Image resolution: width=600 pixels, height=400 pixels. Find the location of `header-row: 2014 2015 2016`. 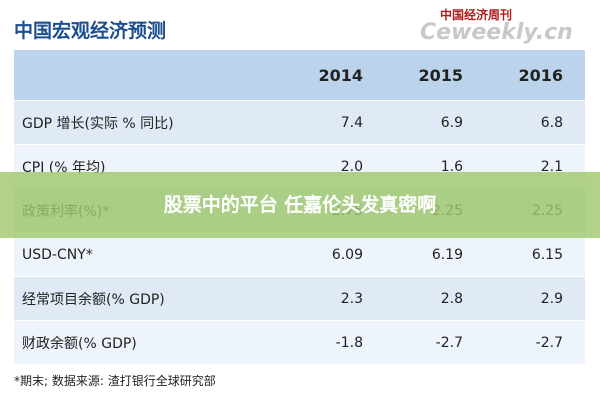

header-row: 2014 2015 2016 is located at coordinates (299, 75).